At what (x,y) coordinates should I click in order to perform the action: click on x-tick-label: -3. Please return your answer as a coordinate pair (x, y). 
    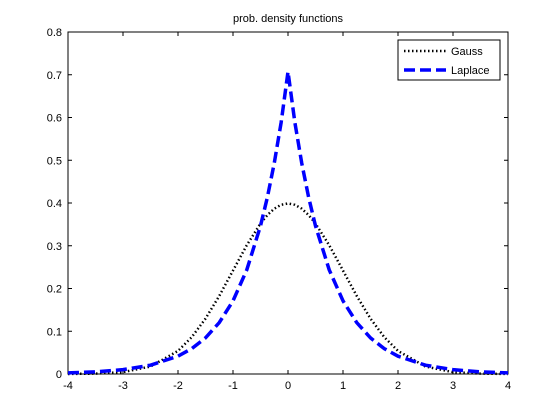
    Looking at the image, I should click on (123, 386).